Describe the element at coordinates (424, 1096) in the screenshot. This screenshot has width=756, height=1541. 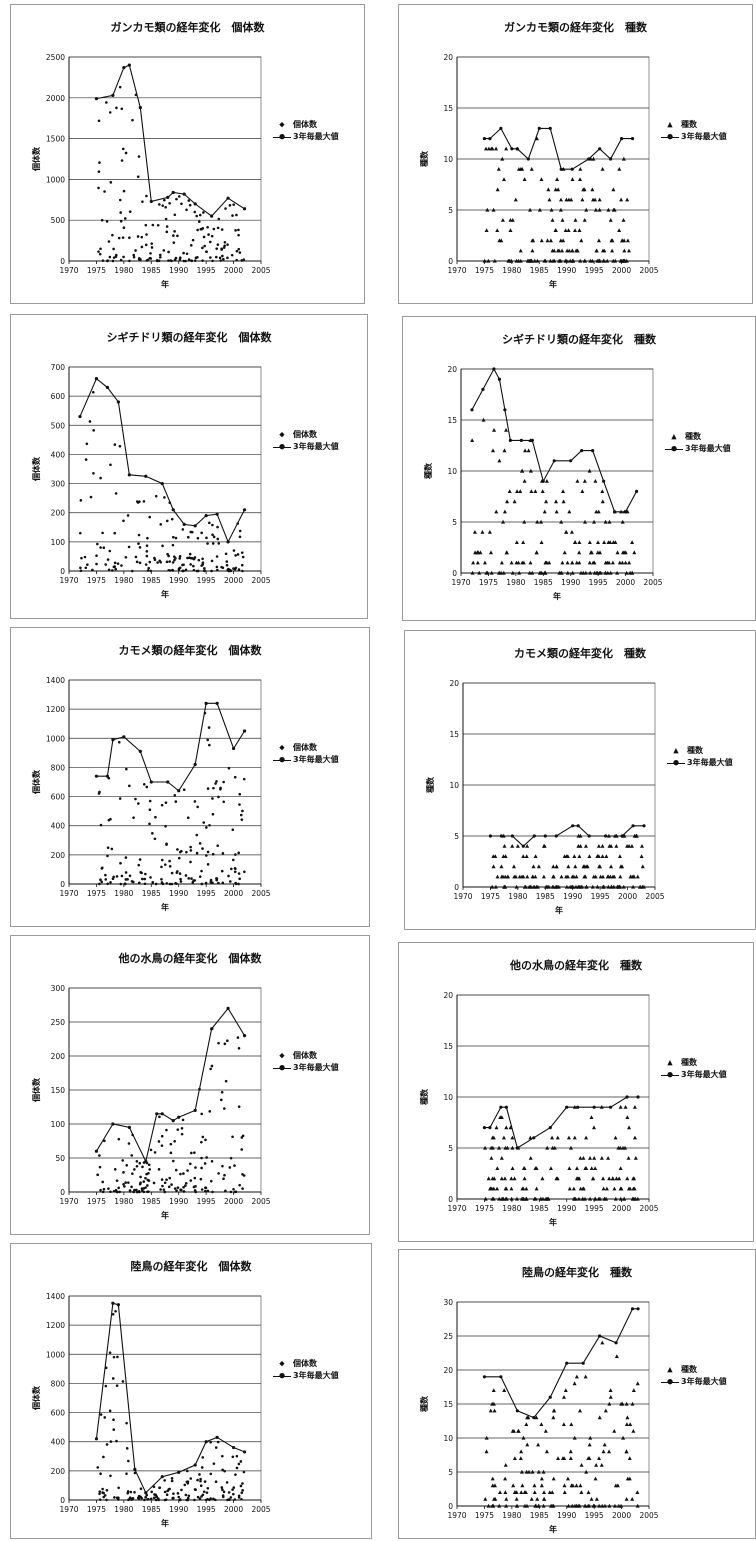
I see `y-axis-label: 種数` at that location.